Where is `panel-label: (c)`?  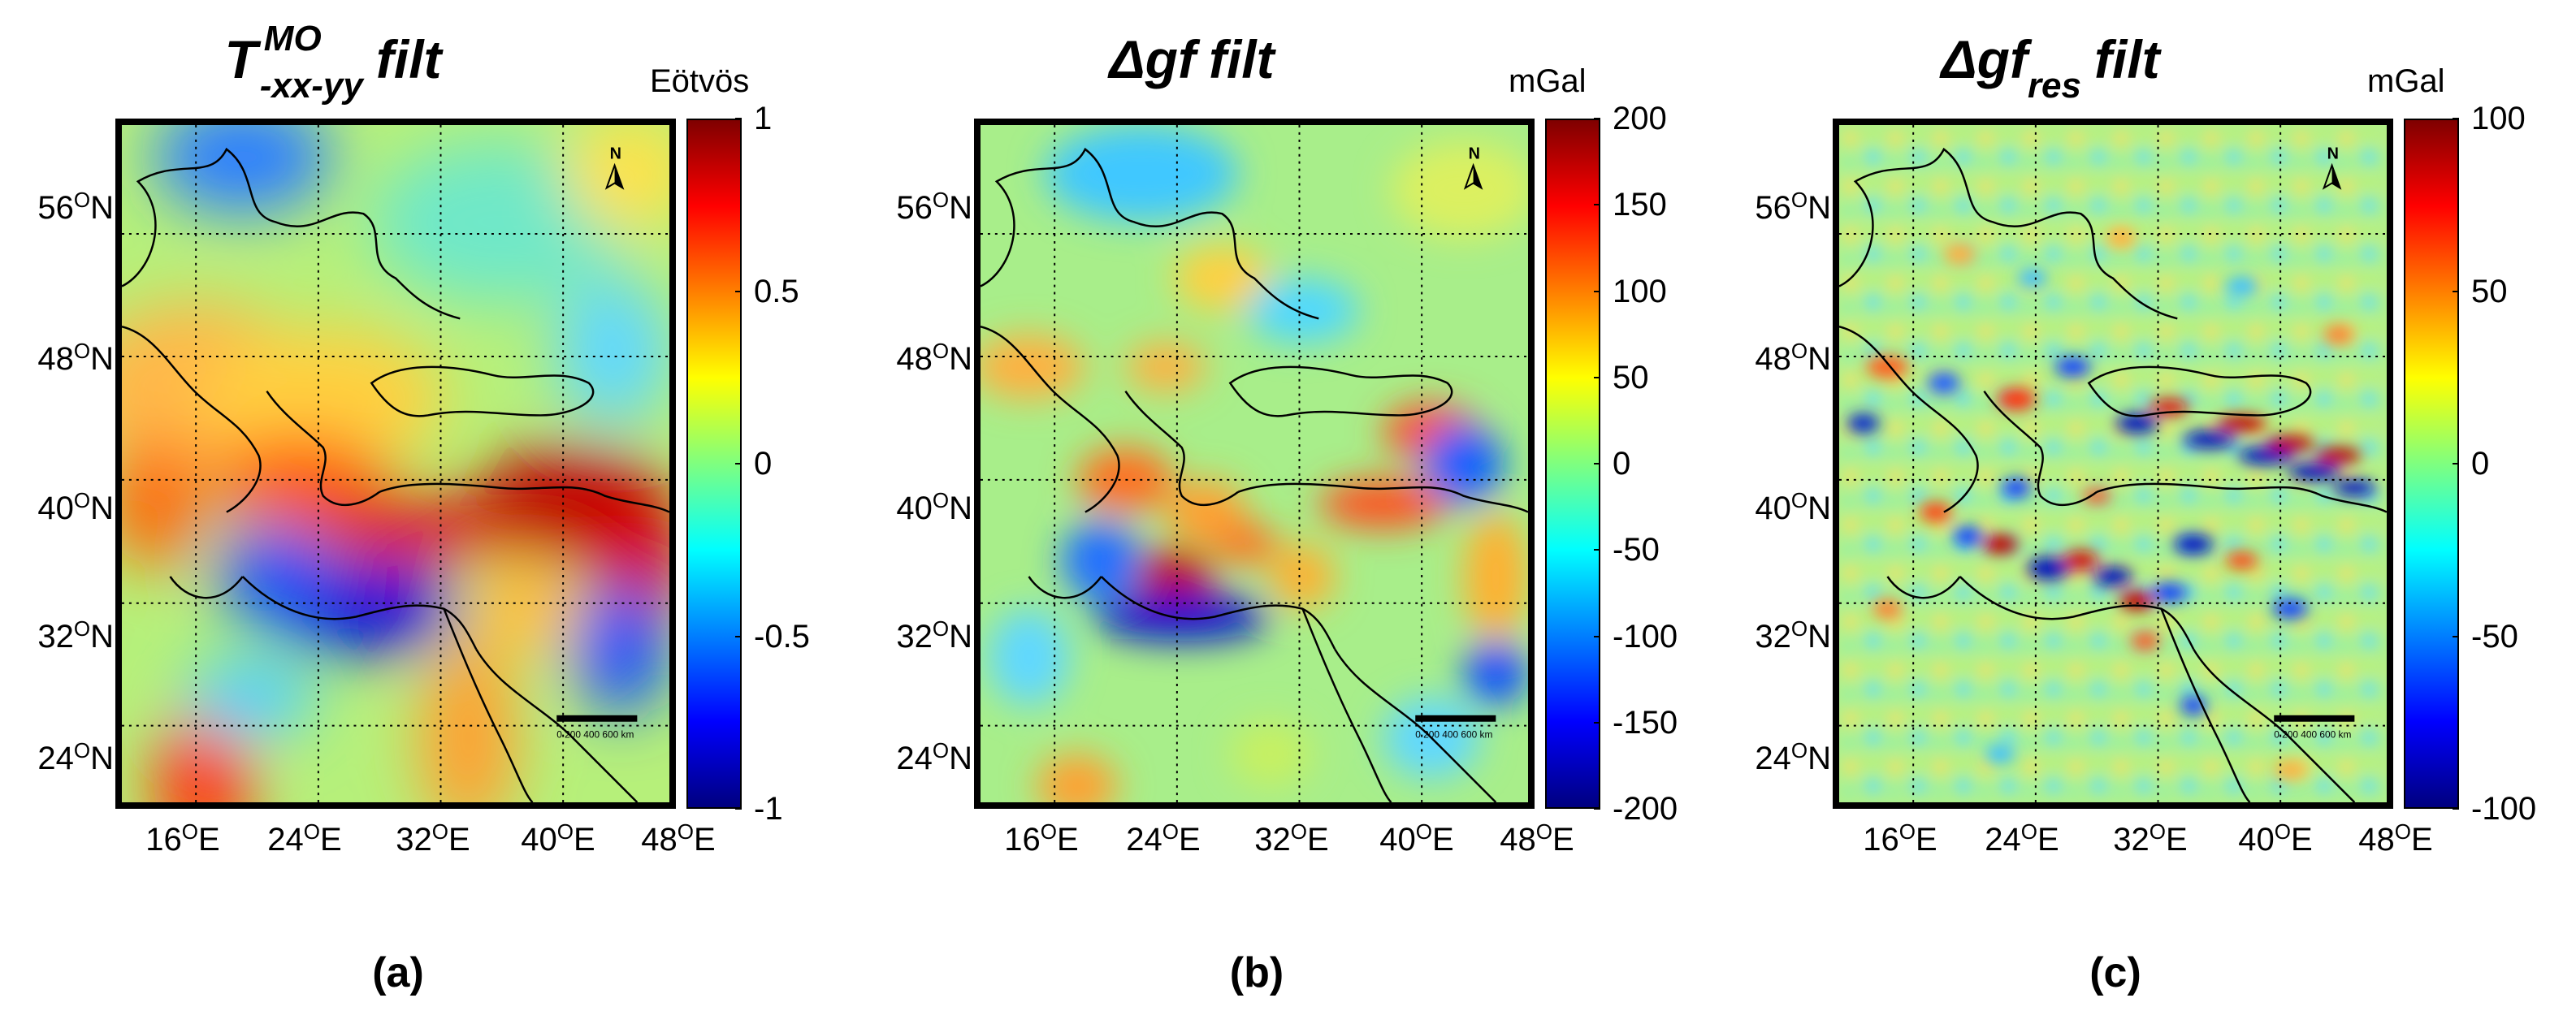 panel-label: (c) is located at coordinates (2115, 972).